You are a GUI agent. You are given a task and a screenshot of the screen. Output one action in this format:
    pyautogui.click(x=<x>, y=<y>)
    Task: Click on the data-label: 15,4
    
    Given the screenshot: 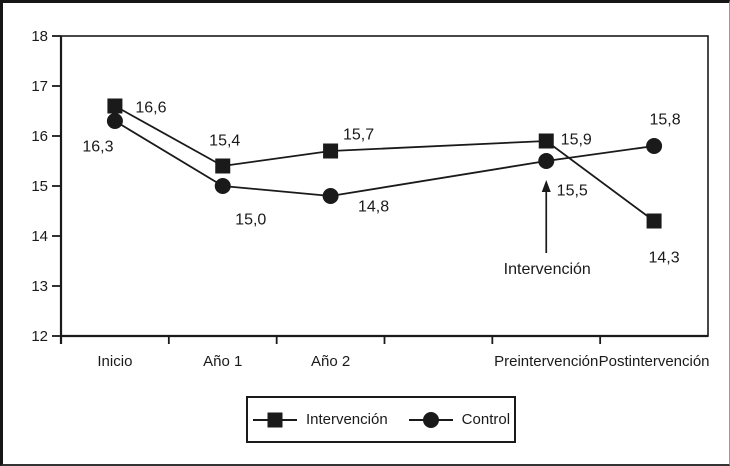 What is the action you would take?
    pyautogui.click(x=224, y=141)
    